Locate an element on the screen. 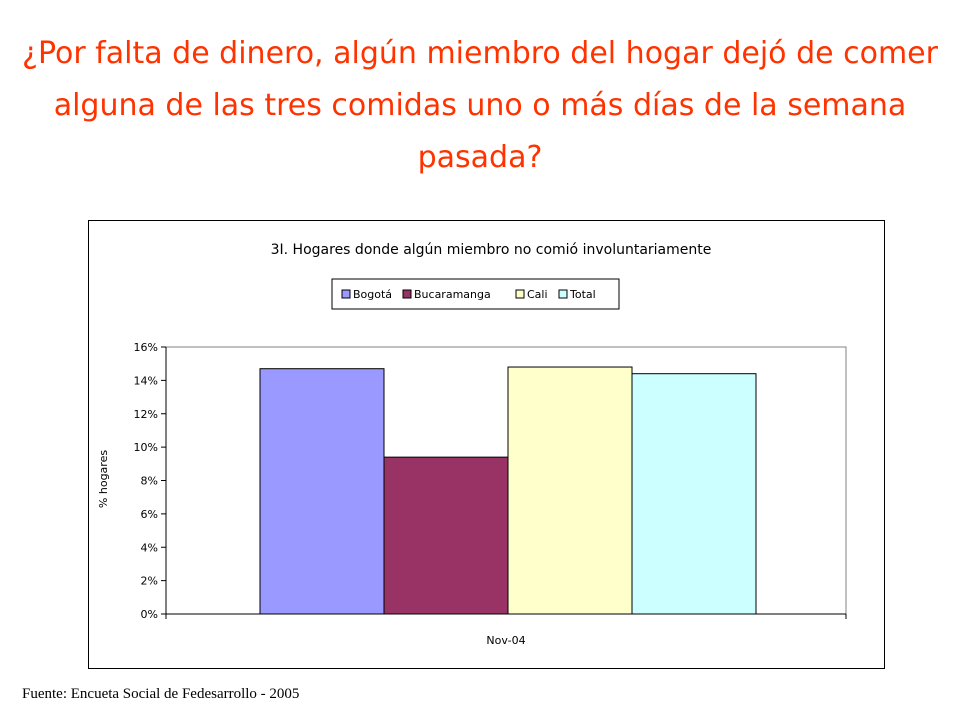  bar-cali is located at coordinates (570, 490).